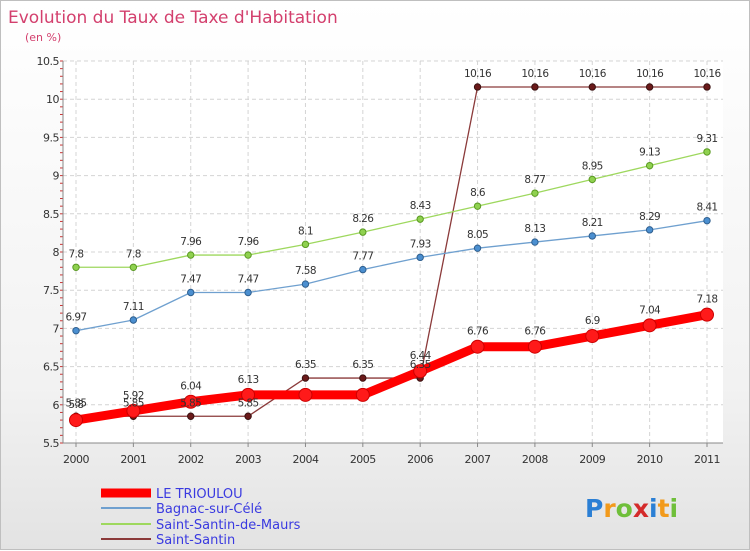 The width and height of the screenshot is (750, 551). What do you see at coordinates (76, 459) in the screenshot?
I see `x-tick-label: 2000` at bounding box center [76, 459].